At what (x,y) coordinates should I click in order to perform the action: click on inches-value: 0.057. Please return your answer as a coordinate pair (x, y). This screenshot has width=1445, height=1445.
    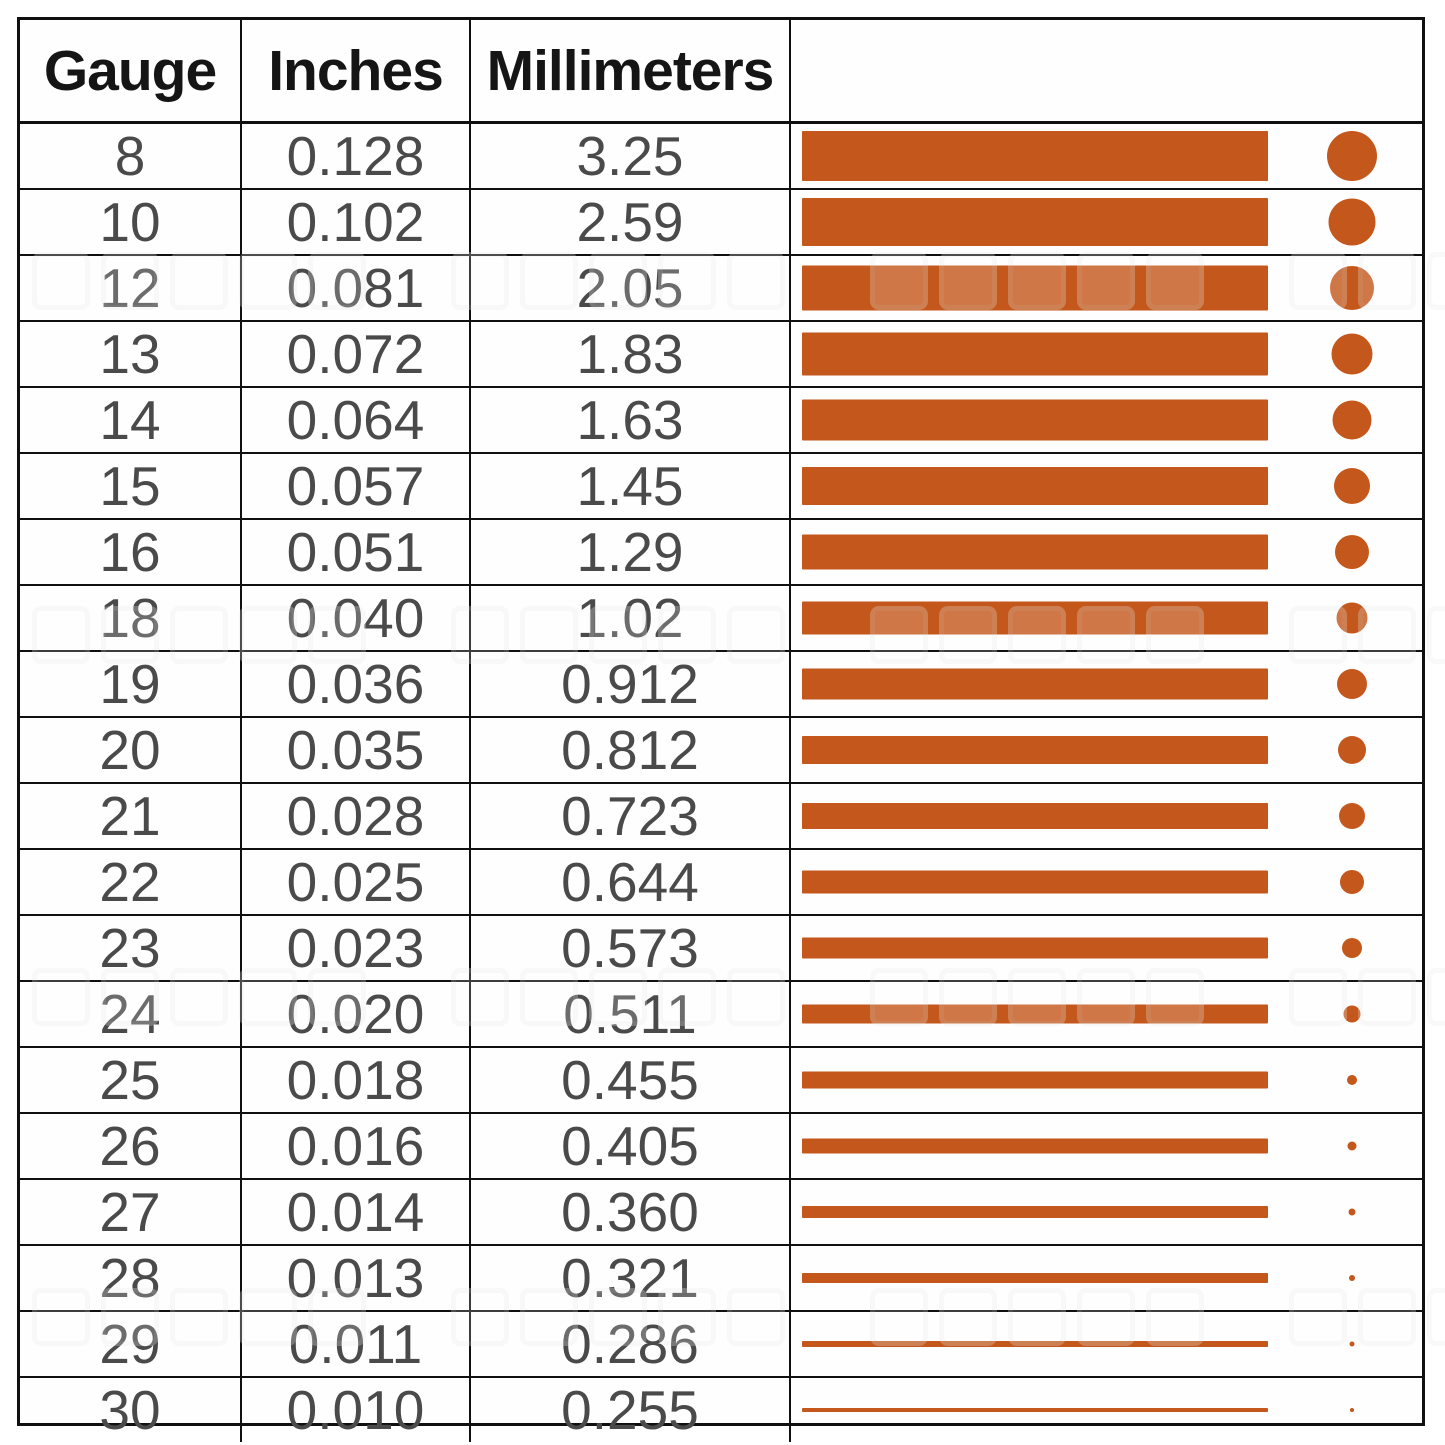
    Looking at the image, I should click on (356, 486).